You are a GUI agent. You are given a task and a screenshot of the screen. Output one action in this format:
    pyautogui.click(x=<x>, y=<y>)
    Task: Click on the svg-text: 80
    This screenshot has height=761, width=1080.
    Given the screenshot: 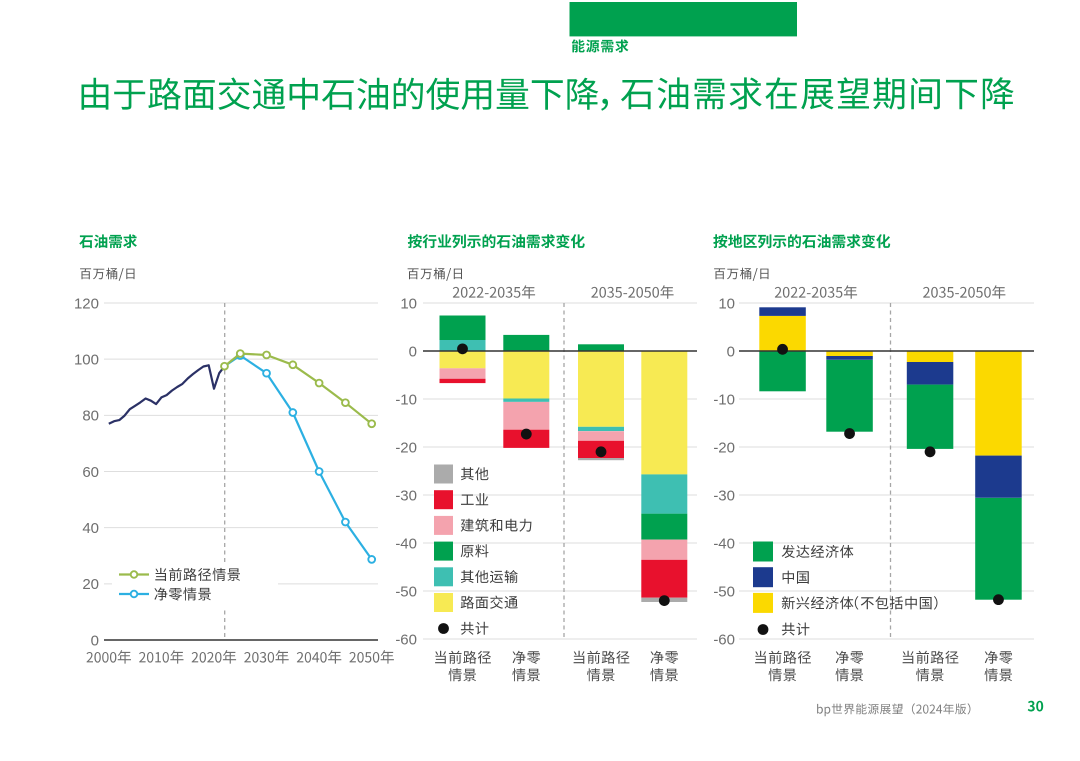 What is the action you would take?
    pyautogui.click(x=90, y=416)
    